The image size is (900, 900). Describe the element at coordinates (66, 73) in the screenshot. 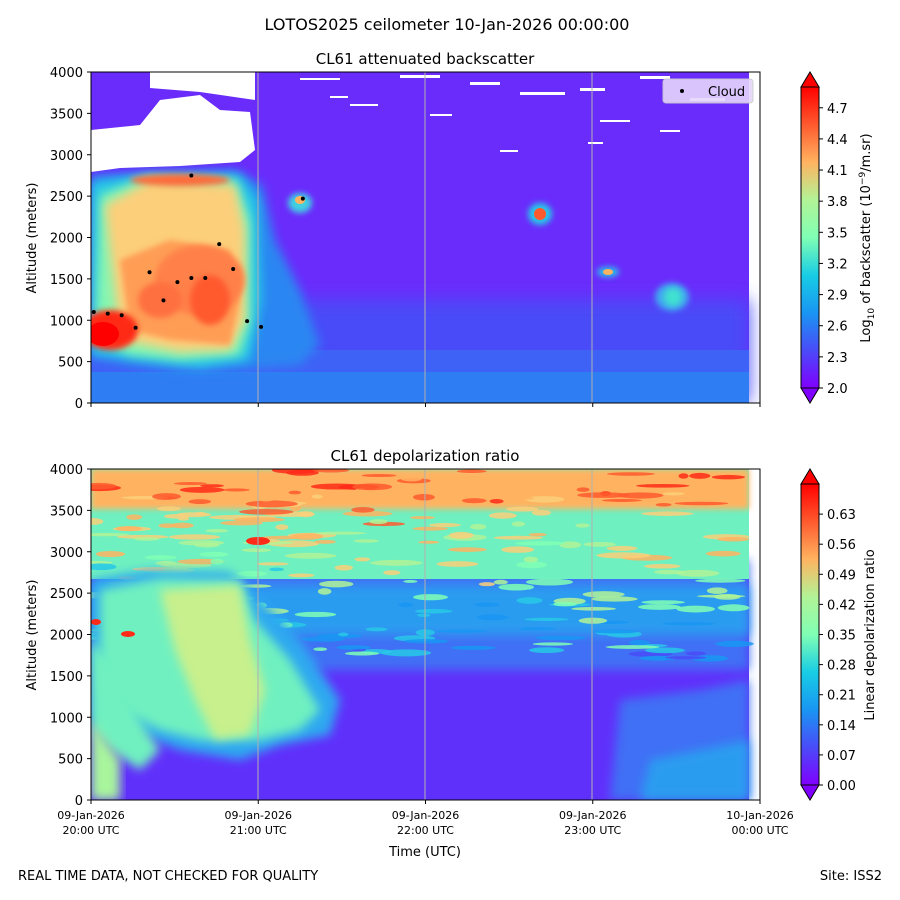

I see `y-tick-label: 4000` at that location.